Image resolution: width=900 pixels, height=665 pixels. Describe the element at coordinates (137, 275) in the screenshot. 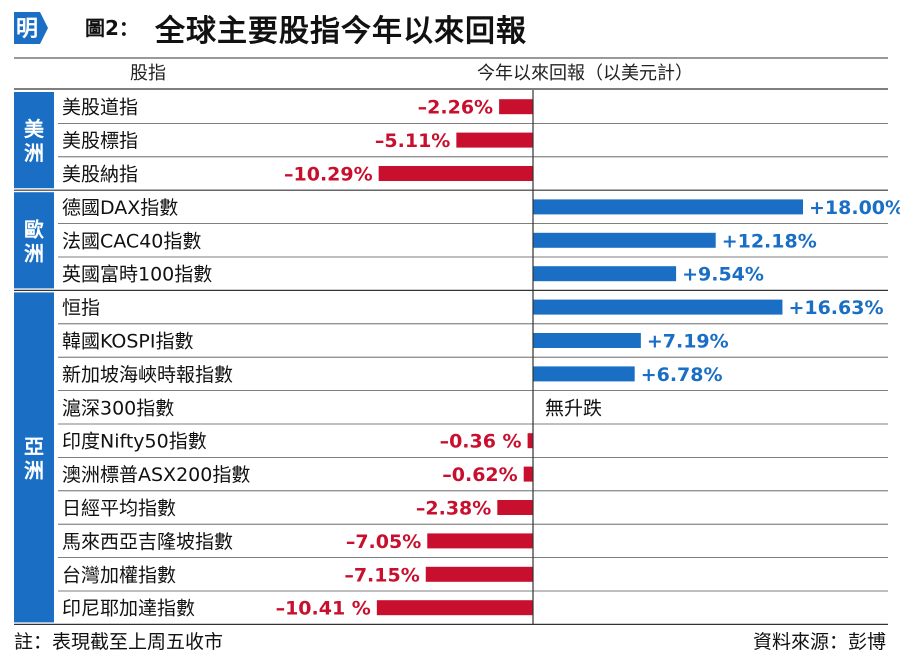

I see `index-name: 英國富時100指數` at that location.